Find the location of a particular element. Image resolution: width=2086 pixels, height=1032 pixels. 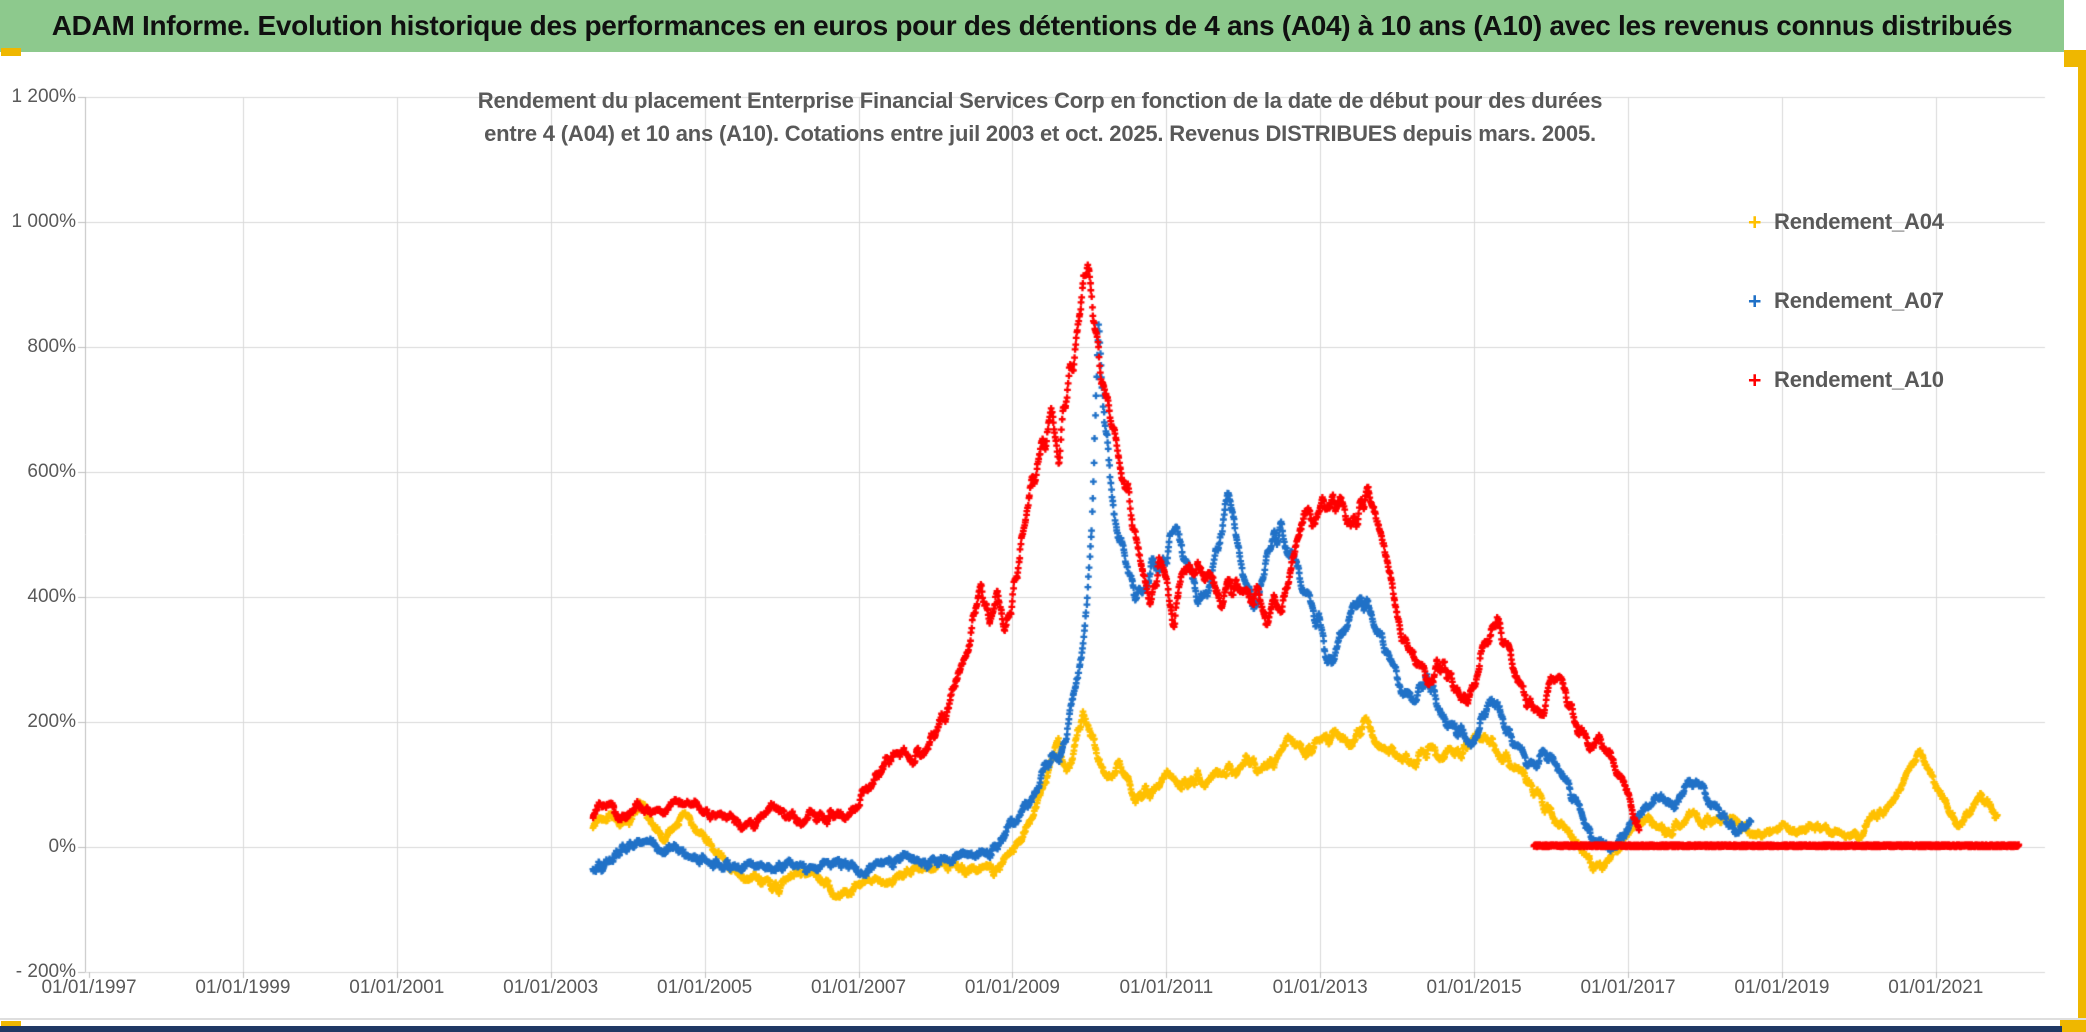

x-axis-label: 01/01/2013 is located at coordinates (1320, 987).